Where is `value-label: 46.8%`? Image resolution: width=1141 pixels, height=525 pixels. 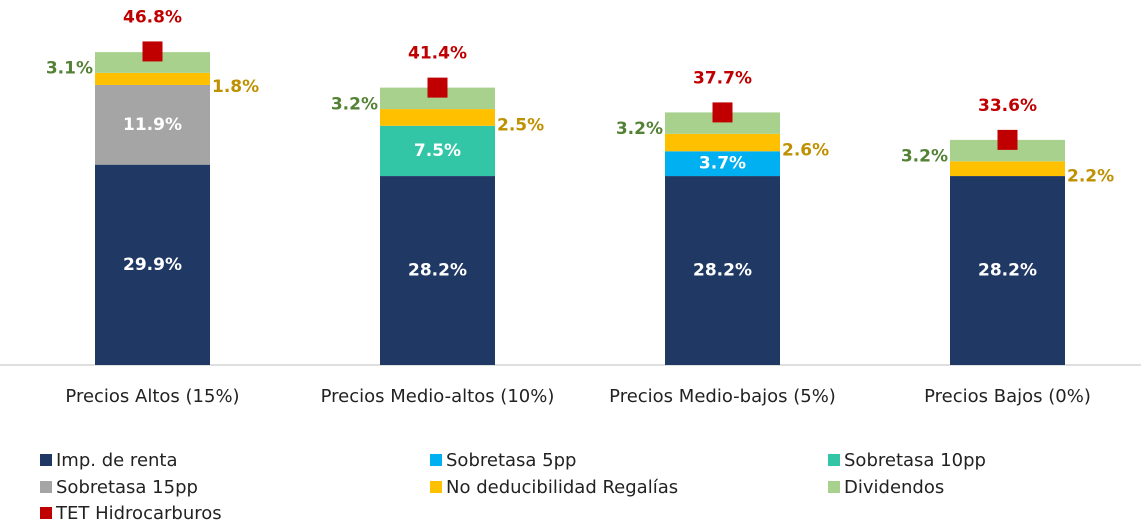
value-label: 46.8% is located at coordinates (152, 17).